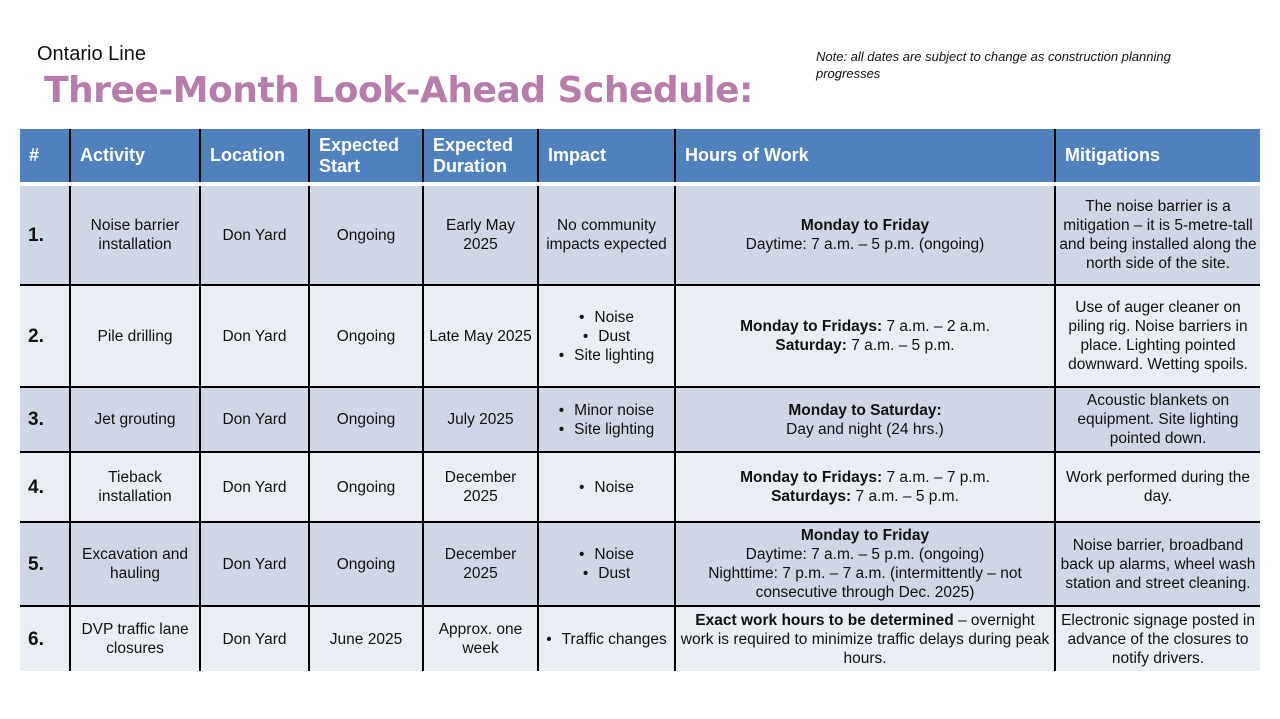 The height and width of the screenshot is (719, 1280). I want to click on impact-list: Minor noiseSite lighting, so click(606, 420).